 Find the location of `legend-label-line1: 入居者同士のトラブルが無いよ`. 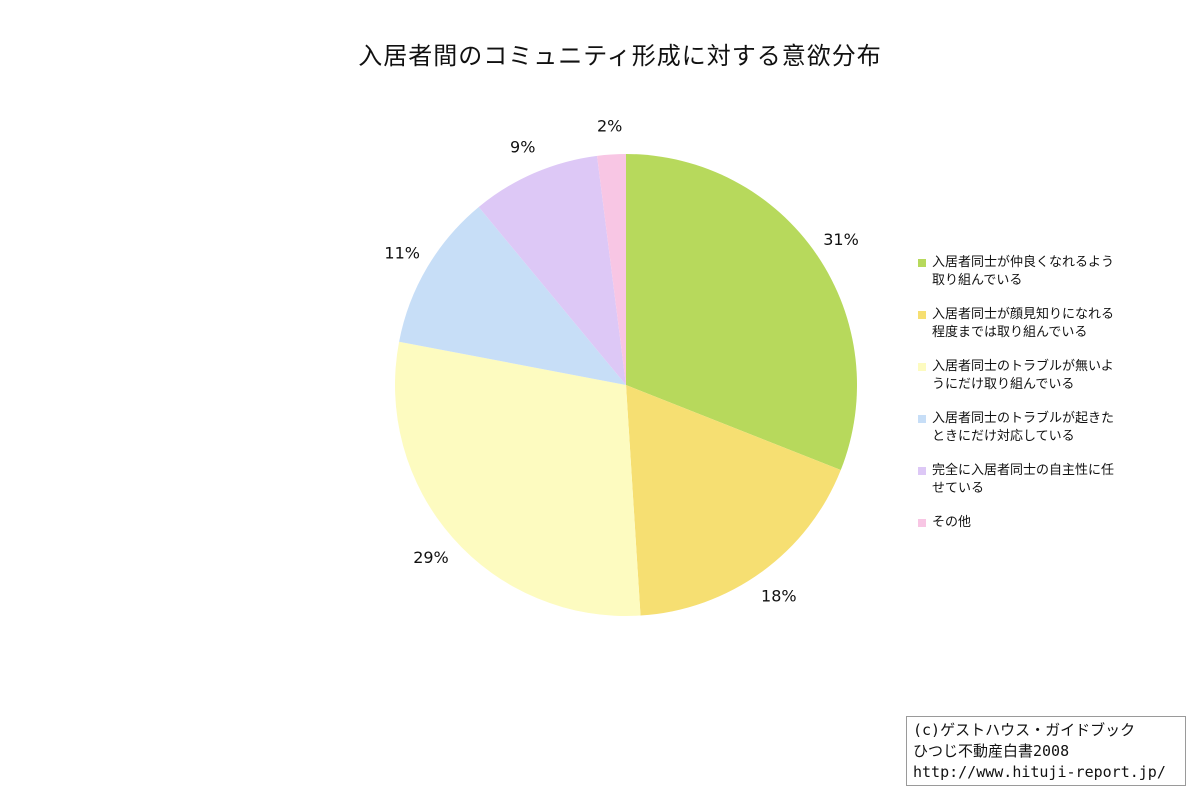

legend-label-line1: 入居者同士のトラブルが無いよ is located at coordinates (1023, 366).